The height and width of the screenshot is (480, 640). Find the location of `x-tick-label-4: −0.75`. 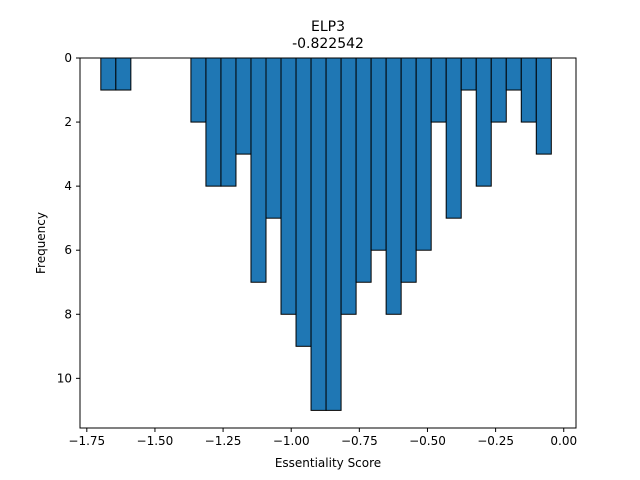

x-tick-label-4: −0.75 is located at coordinates (359, 441).